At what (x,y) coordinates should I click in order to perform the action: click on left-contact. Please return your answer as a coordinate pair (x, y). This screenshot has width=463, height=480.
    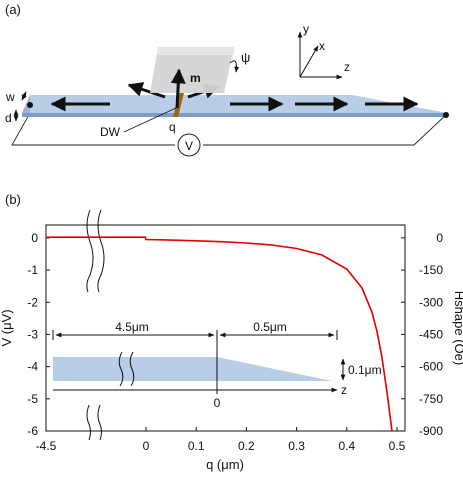
    Looking at the image, I should click on (30, 105).